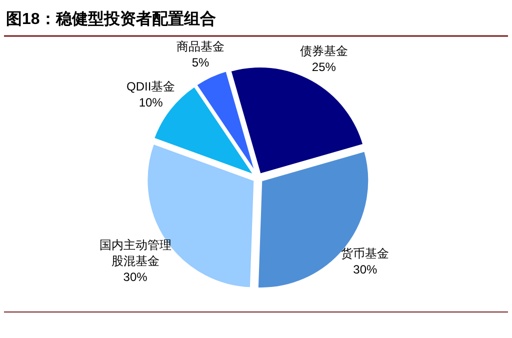 Image resolution: width=512 pixels, height=338 pixels. What do you see at coordinates (111, 19) in the screenshot?
I see `title: 图18：稳健型投资者配置组合` at bounding box center [111, 19].